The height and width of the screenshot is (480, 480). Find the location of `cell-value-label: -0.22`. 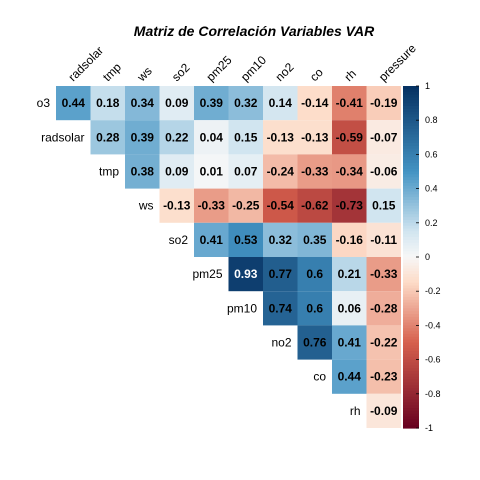

cell-value-label: -0.22 is located at coordinates (384, 343).